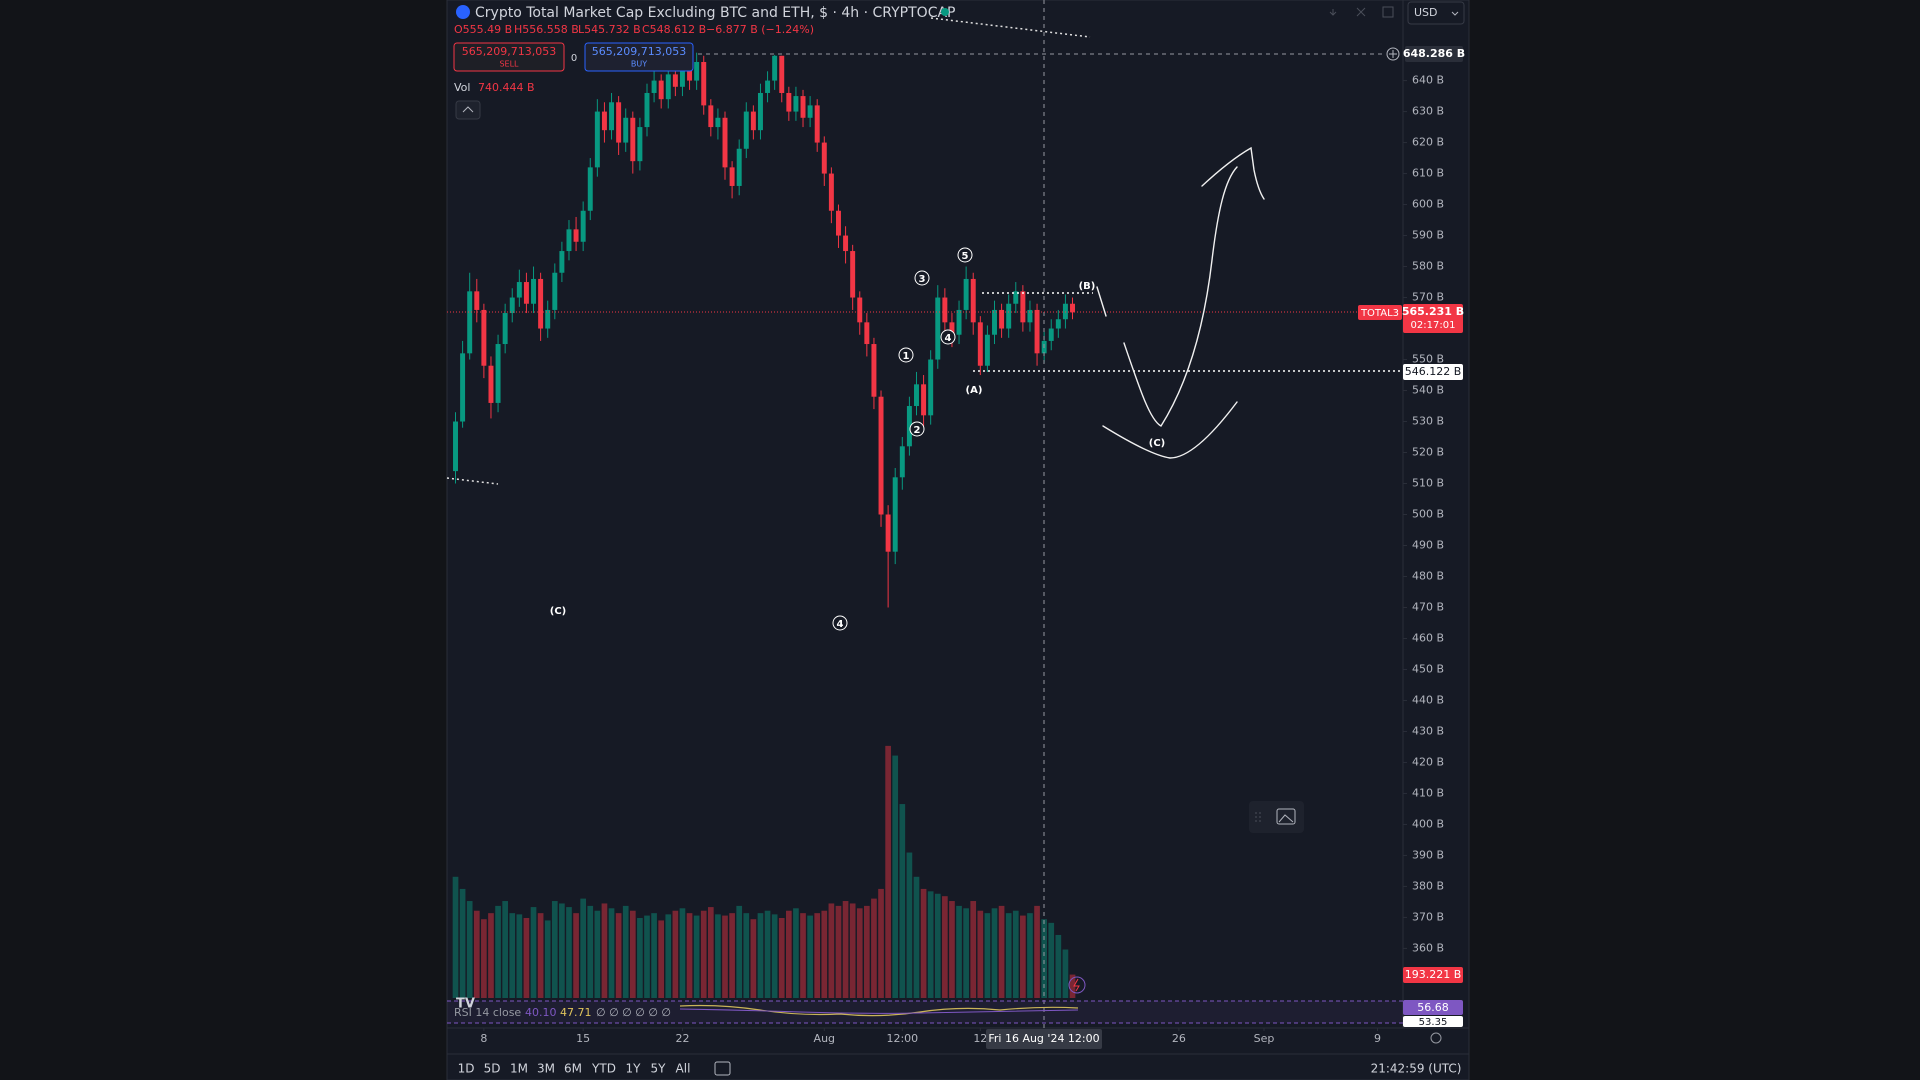 The width and height of the screenshot is (1920, 1080). I want to click on sell-button, so click(509, 57).